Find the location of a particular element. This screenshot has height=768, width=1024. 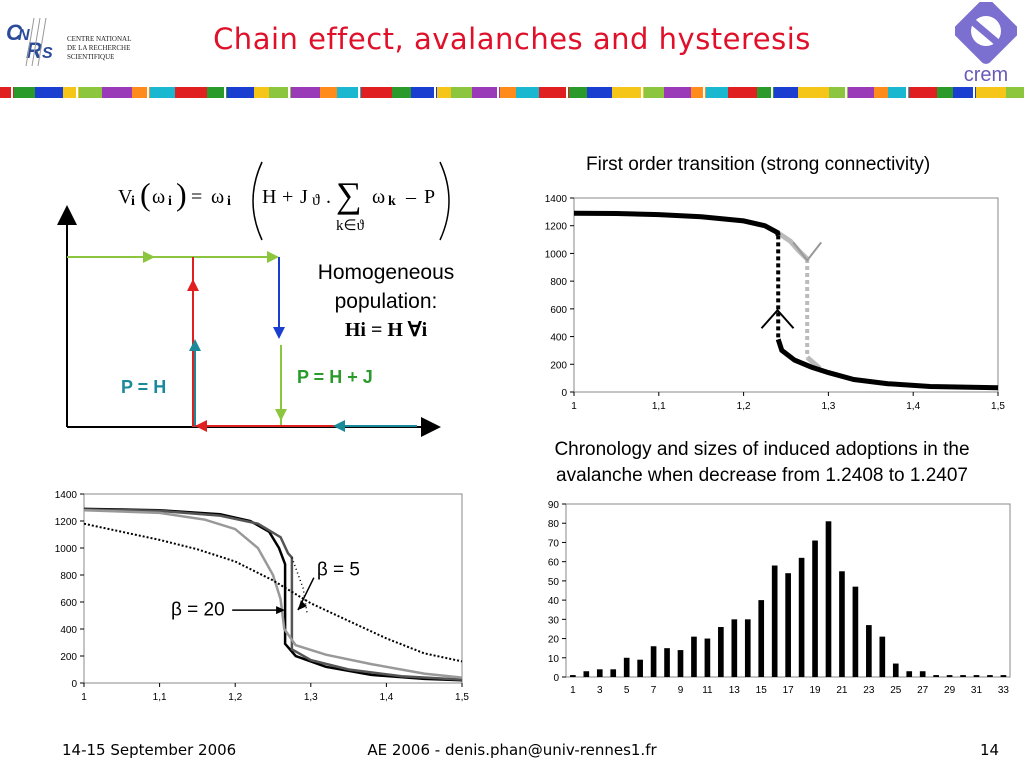

chrono-y-tick-label: 30 is located at coordinates (554, 620).